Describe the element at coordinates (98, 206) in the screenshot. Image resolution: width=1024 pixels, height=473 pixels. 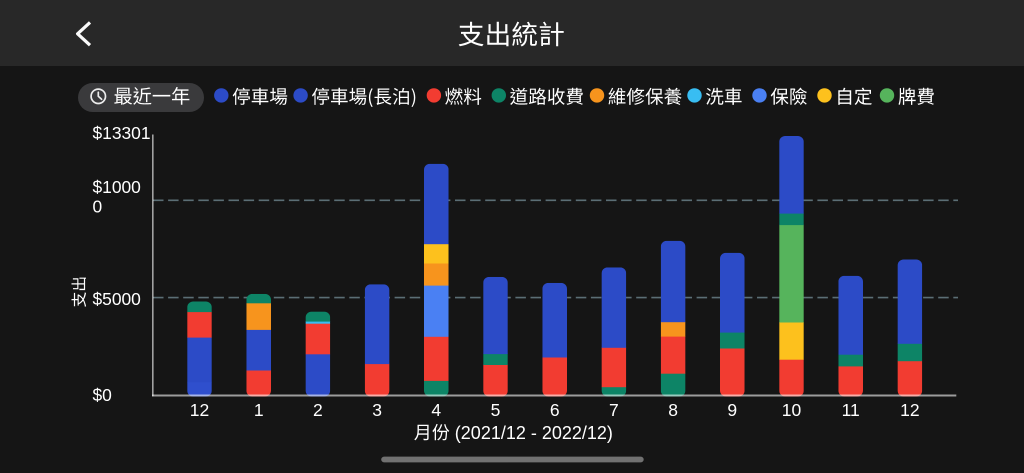
I see `svg-text: 0` at that location.